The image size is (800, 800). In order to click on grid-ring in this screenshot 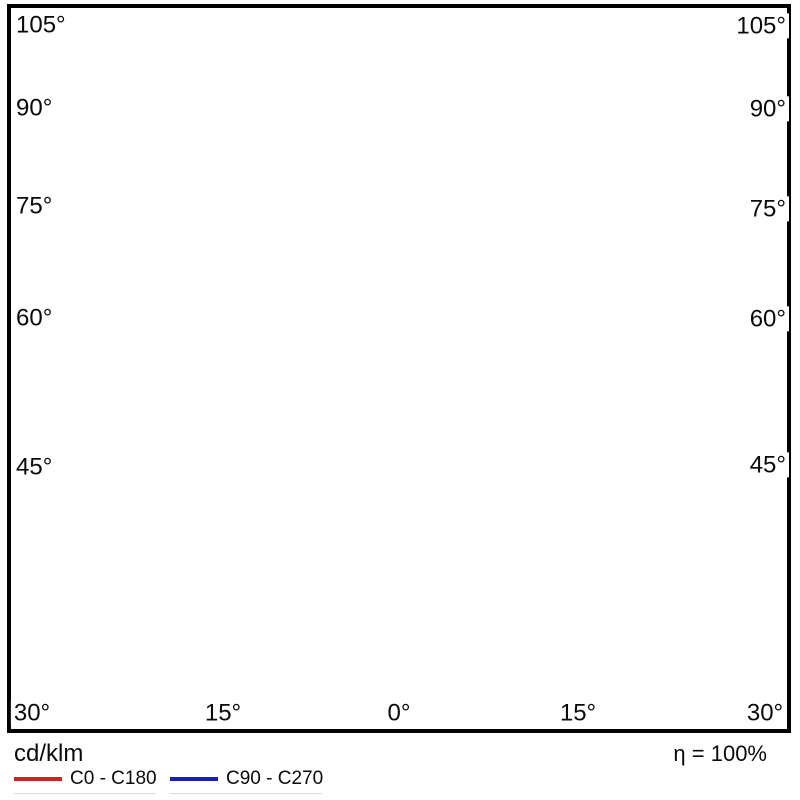, I will do `click(400, 115)`.